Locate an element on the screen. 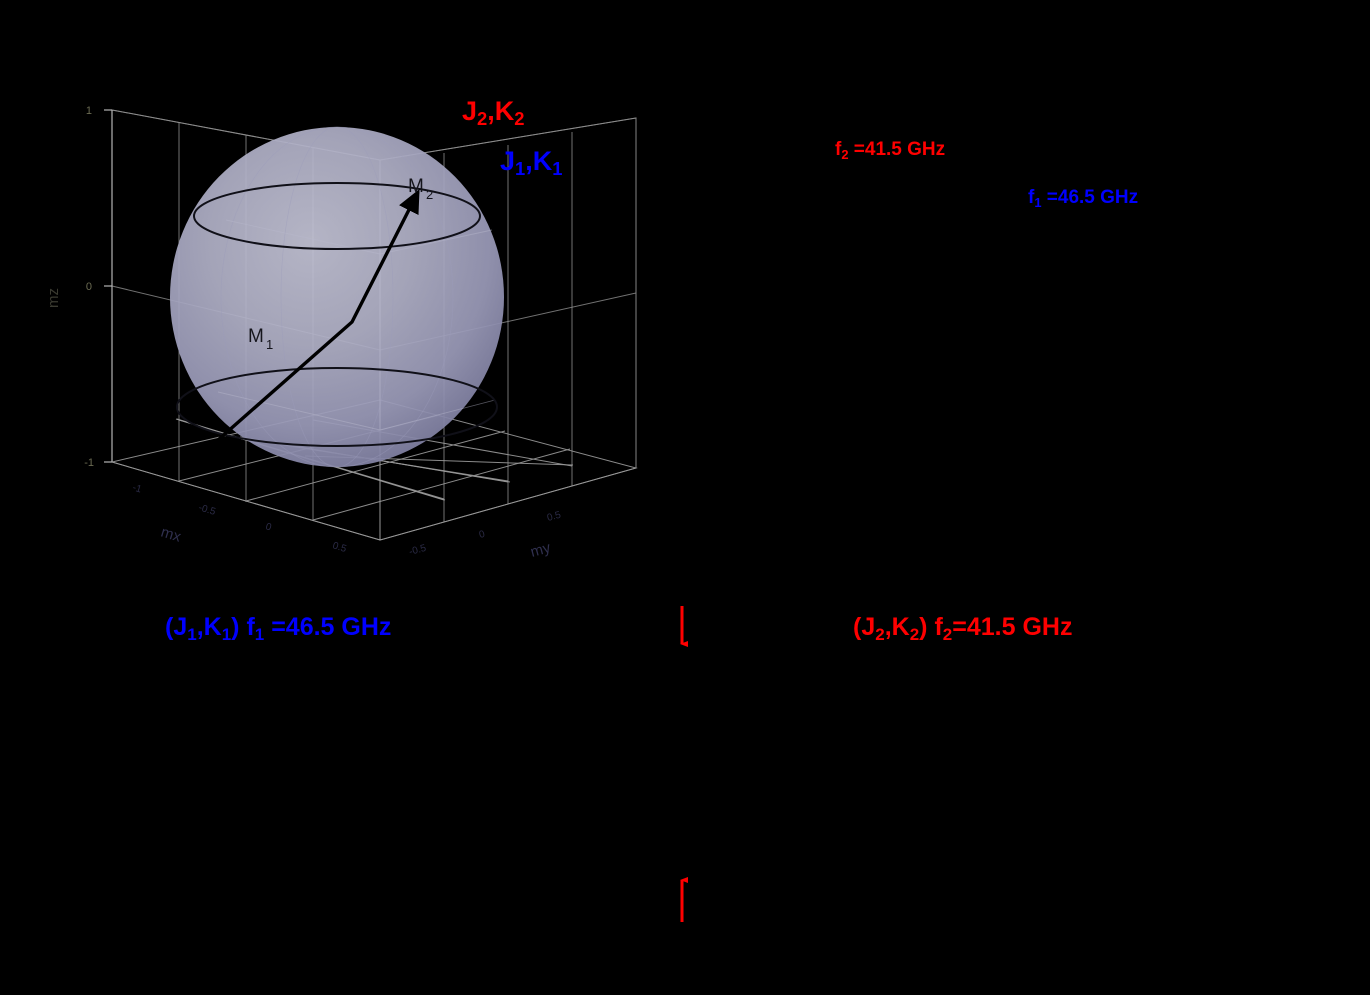 The width and height of the screenshot is (1370, 995). label-jk1-sphere: J1,K1 is located at coordinates (531, 162).